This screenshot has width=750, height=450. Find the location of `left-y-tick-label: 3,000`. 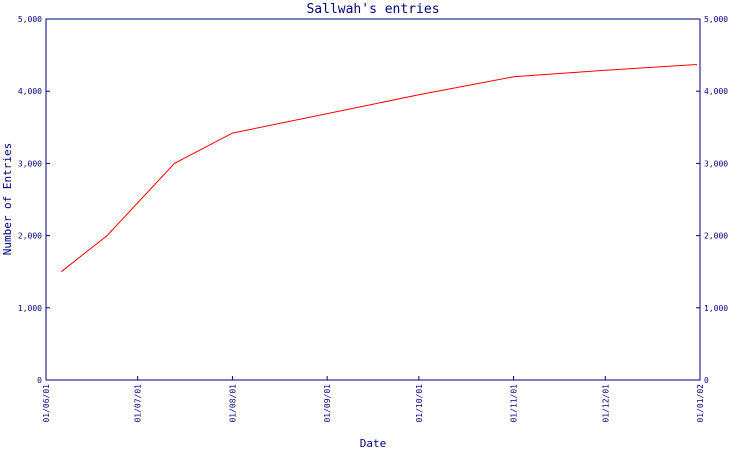

left-y-tick-label: 3,000 is located at coordinates (30, 163).